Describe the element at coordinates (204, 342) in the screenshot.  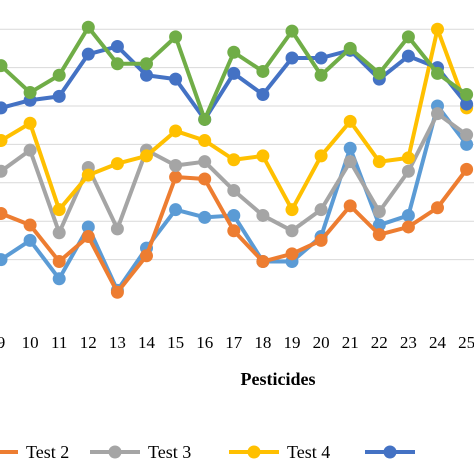
I see `x-tick-label: 16` at that location.